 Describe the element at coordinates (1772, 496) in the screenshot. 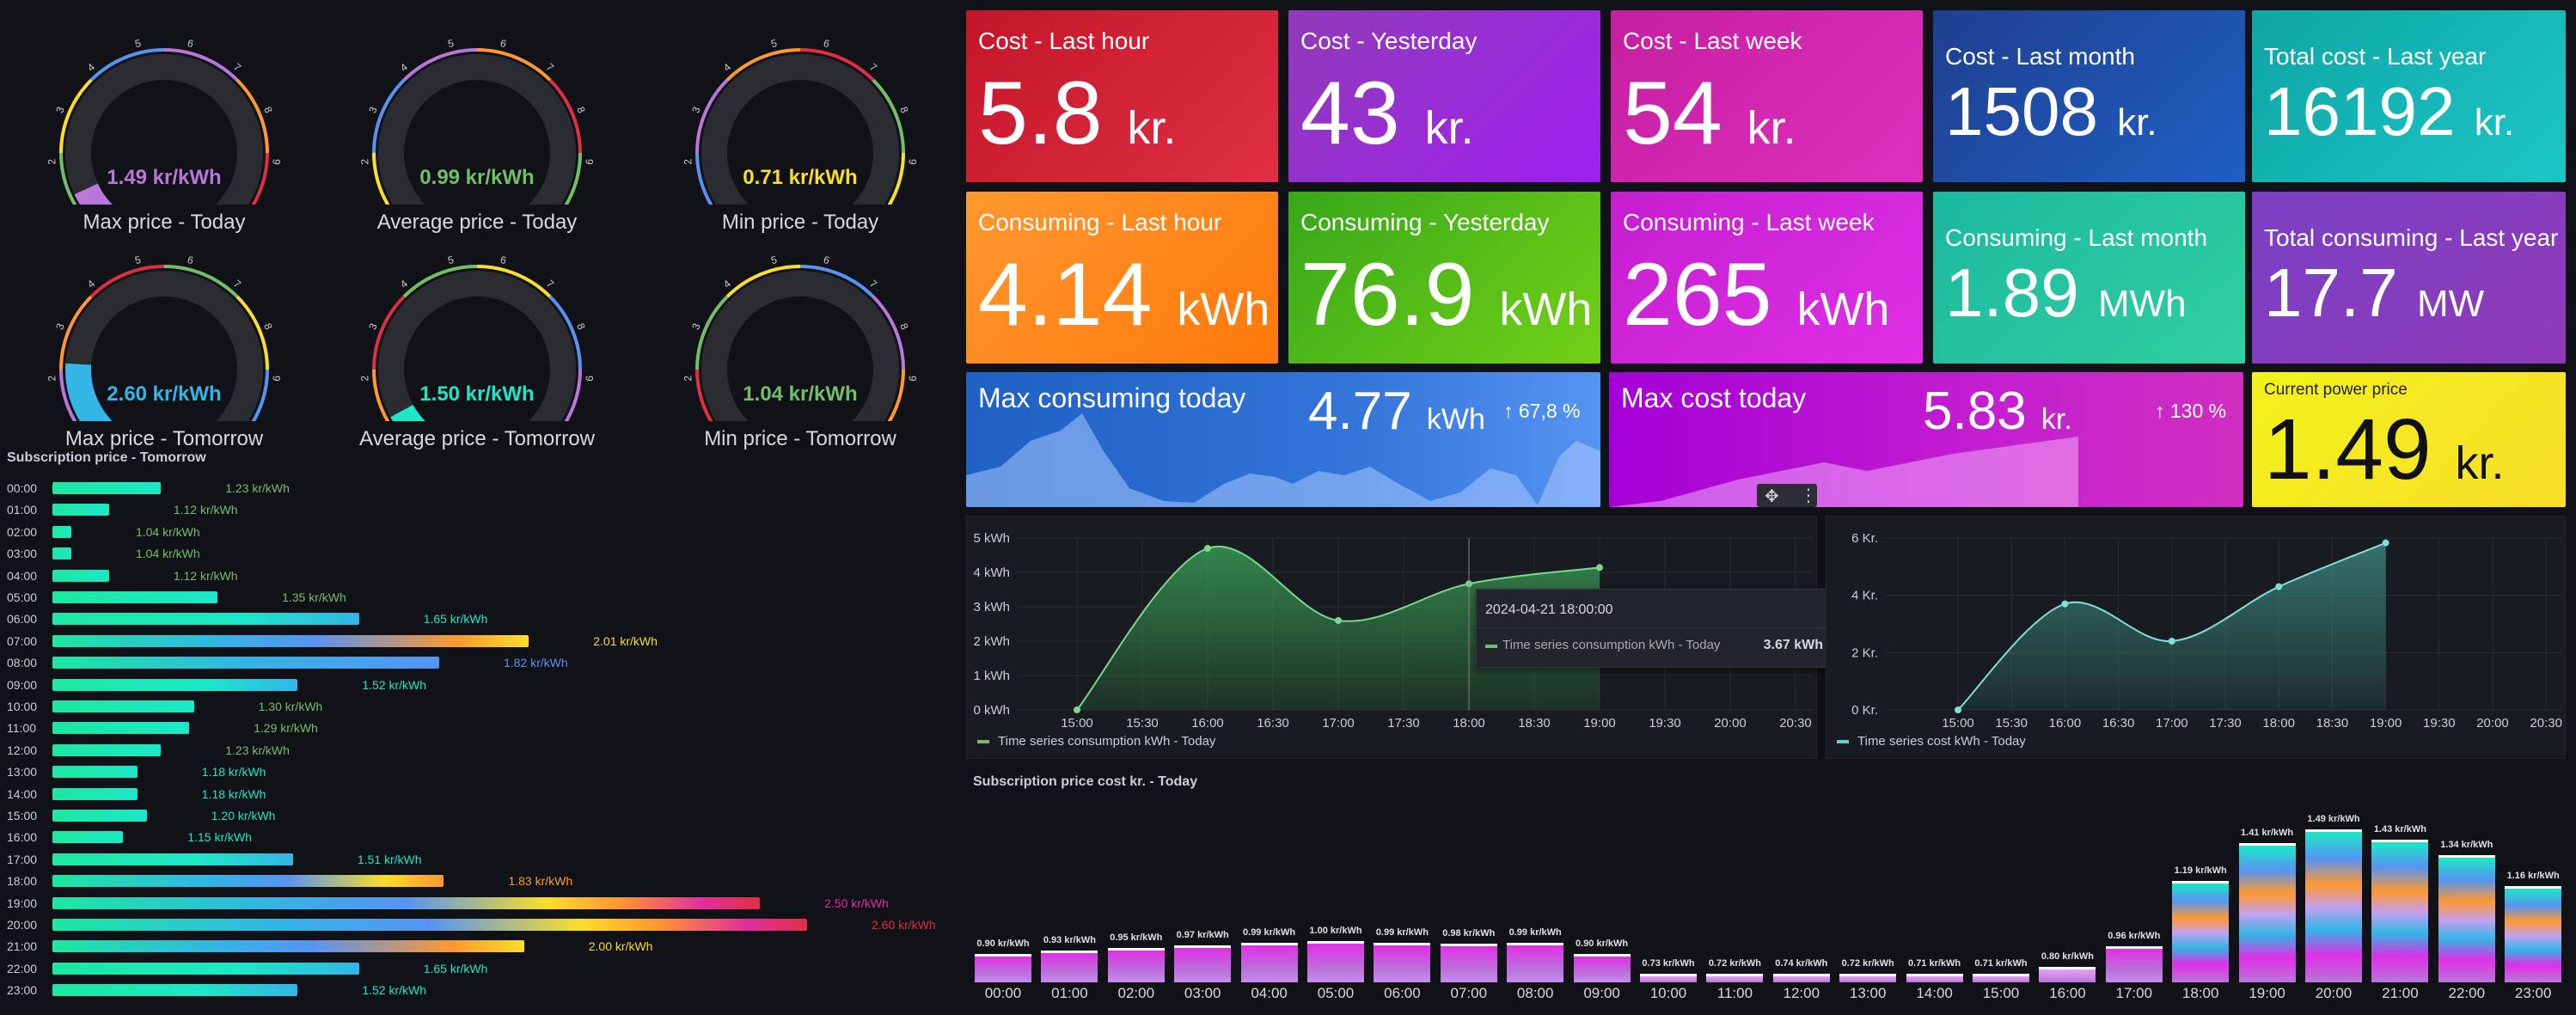

I see `move-icon: ✥` at that location.